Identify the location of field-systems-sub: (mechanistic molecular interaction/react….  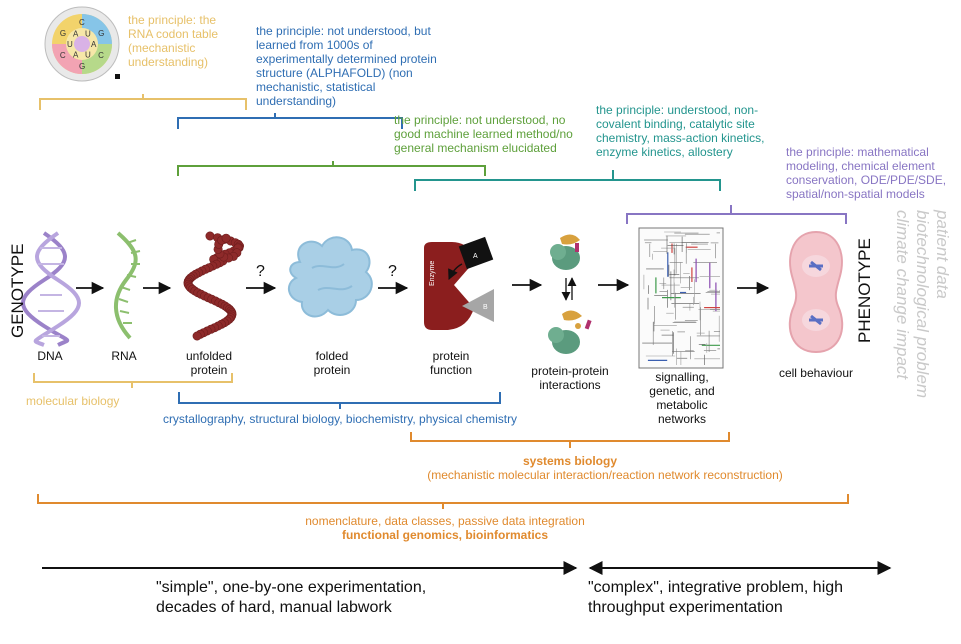
(605, 475).